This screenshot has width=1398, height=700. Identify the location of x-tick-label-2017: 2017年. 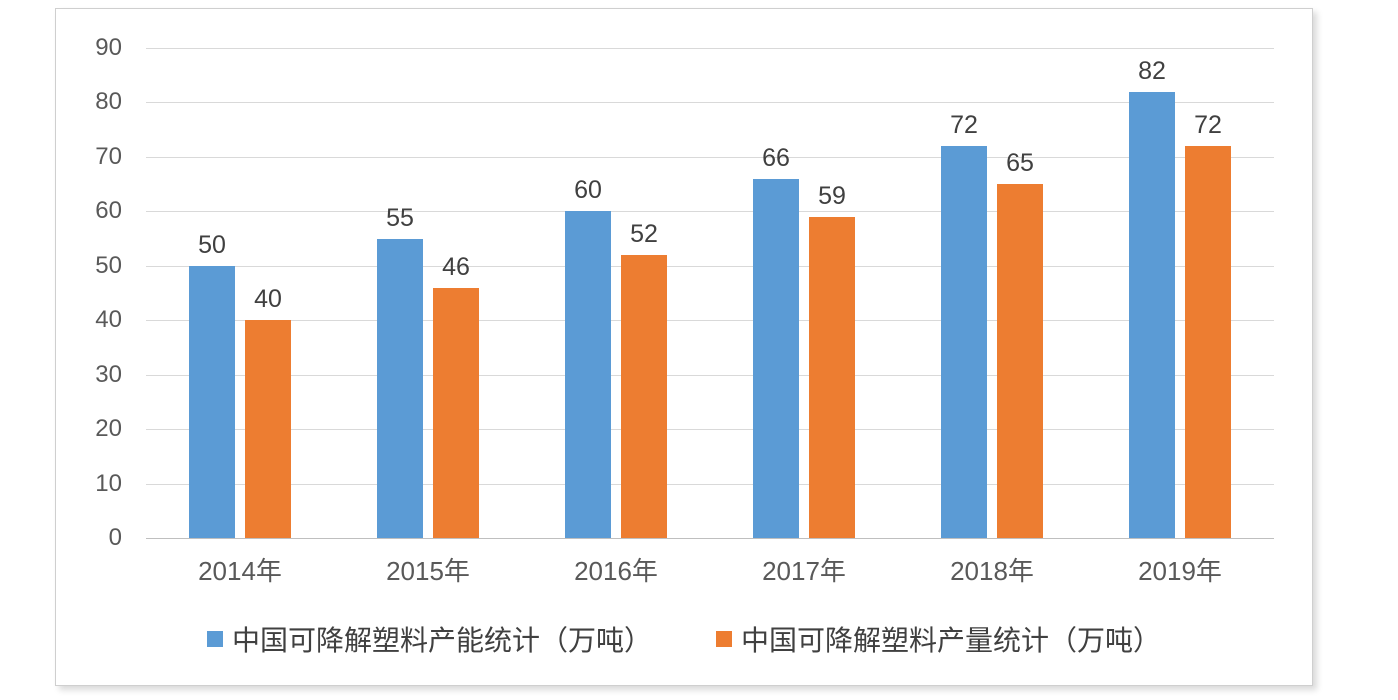
(804, 571).